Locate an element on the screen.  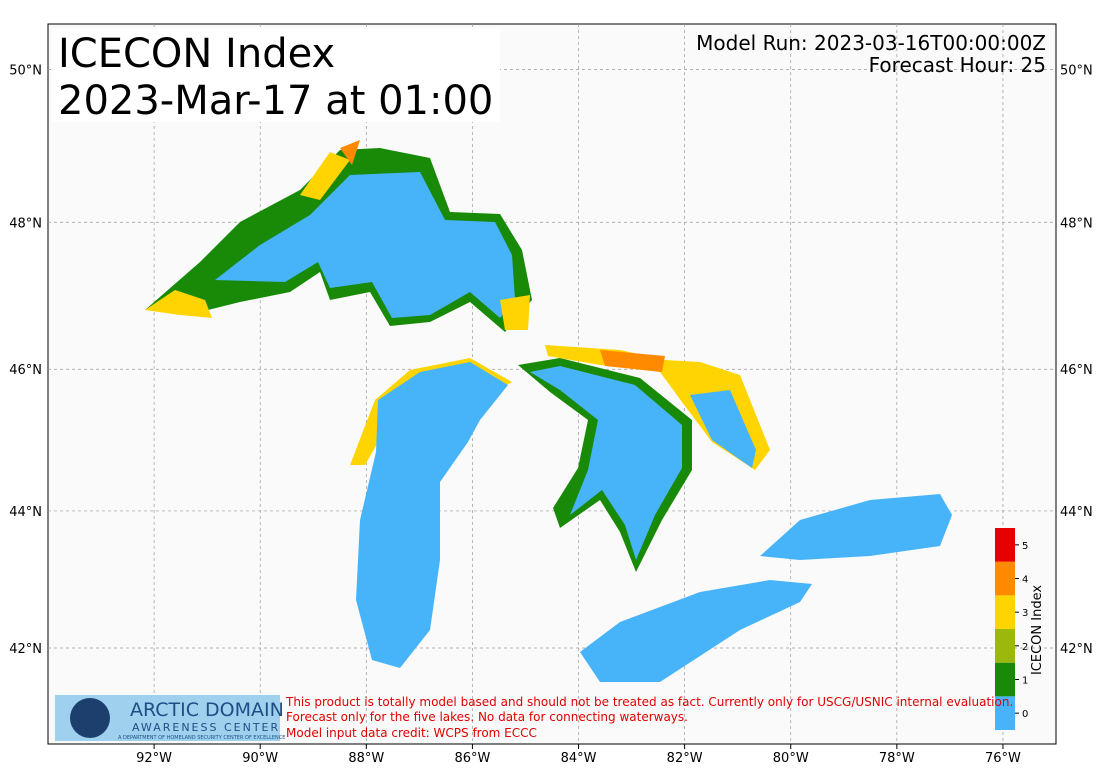
title: ICECON Index is located at coordinates (196, 54).